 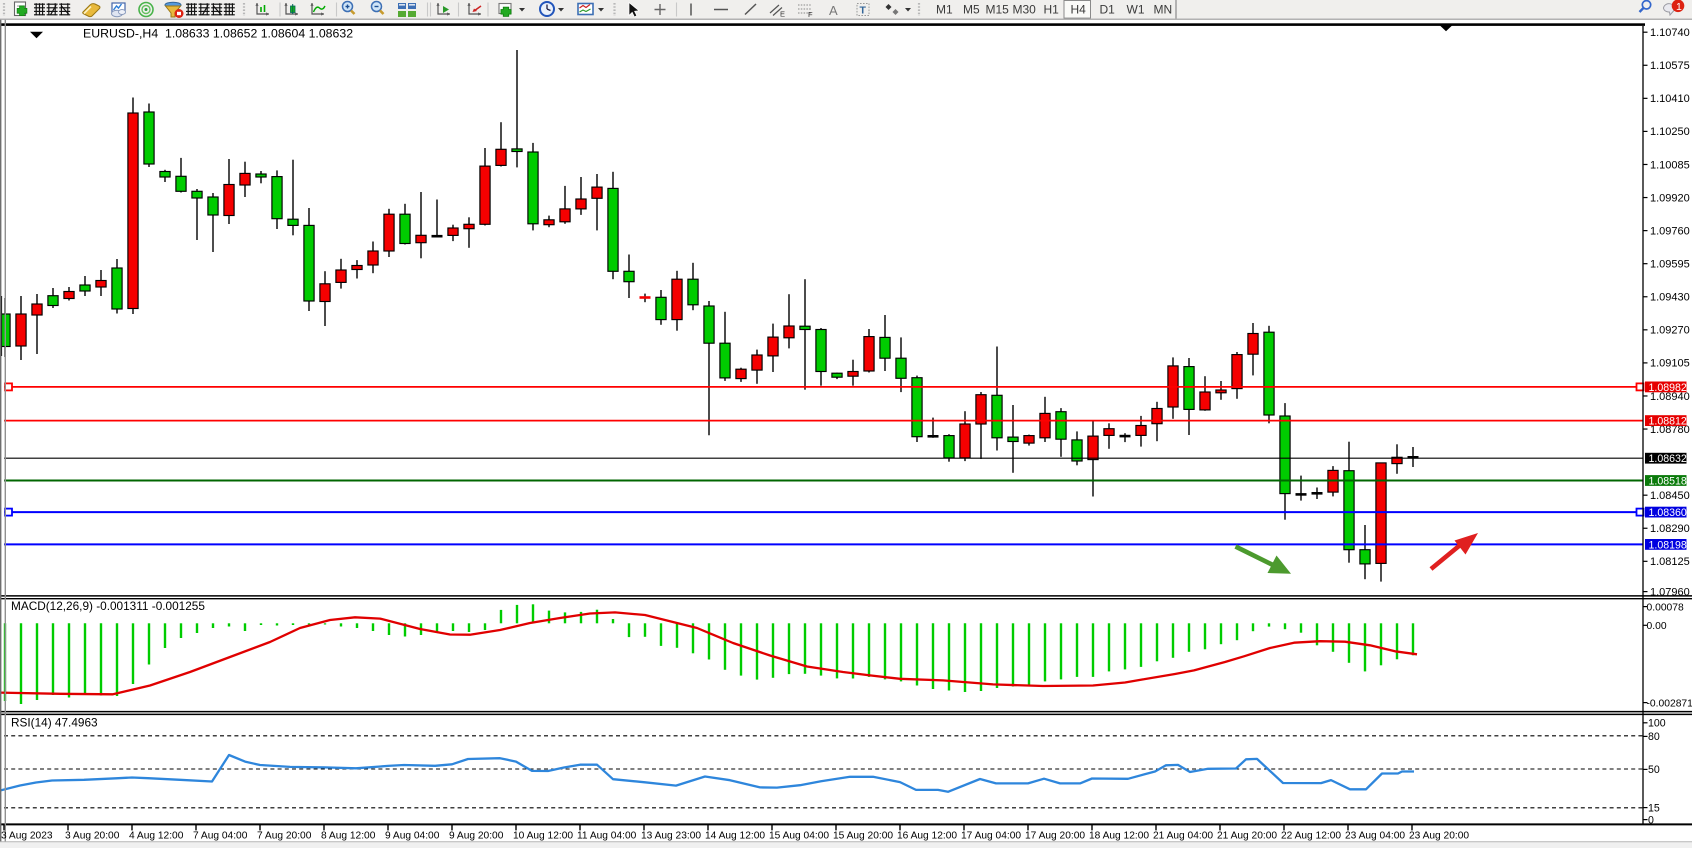 What do you see at coordinates (108, 606) in the screenshot?
I see `svg-text:MACD(12,26,9) -0.001311 -0.001: MACD(12,26,9) -0.001311 -0.001255` at bounding box center [108, 606].